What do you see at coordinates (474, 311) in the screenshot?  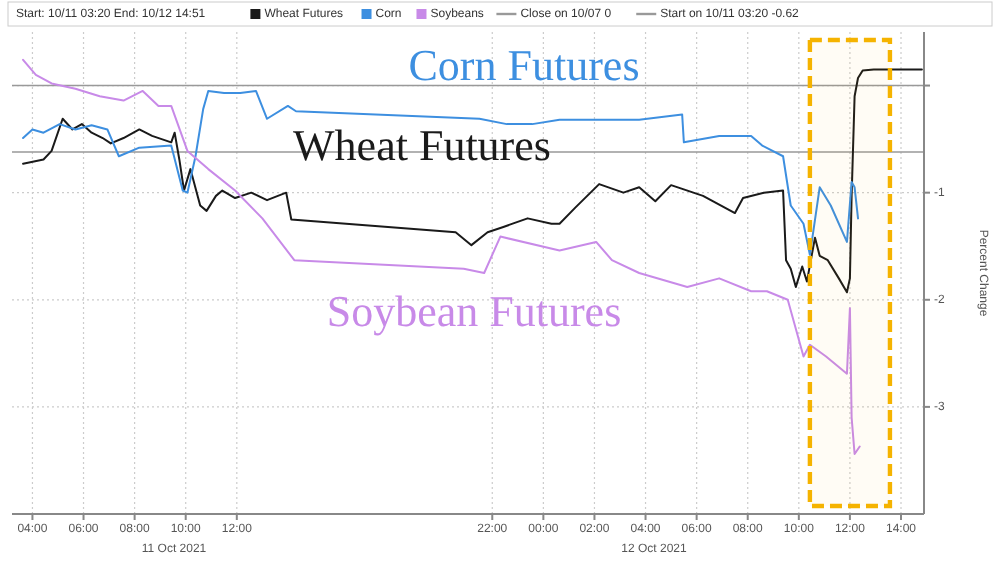 I see `annotation: Soybean Futures` at bounding box center [474, 311].